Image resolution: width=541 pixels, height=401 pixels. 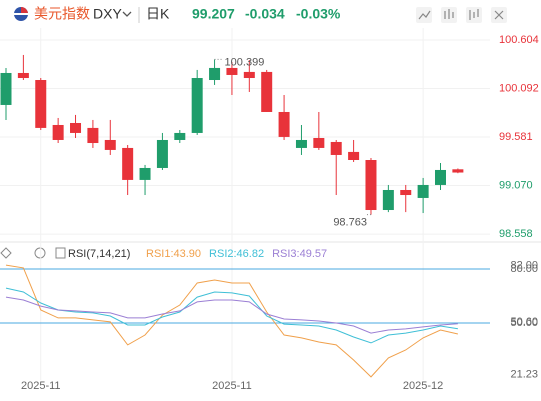 I want to click on legend-title: RSI(7,14,21), so click(x=99, y=254).